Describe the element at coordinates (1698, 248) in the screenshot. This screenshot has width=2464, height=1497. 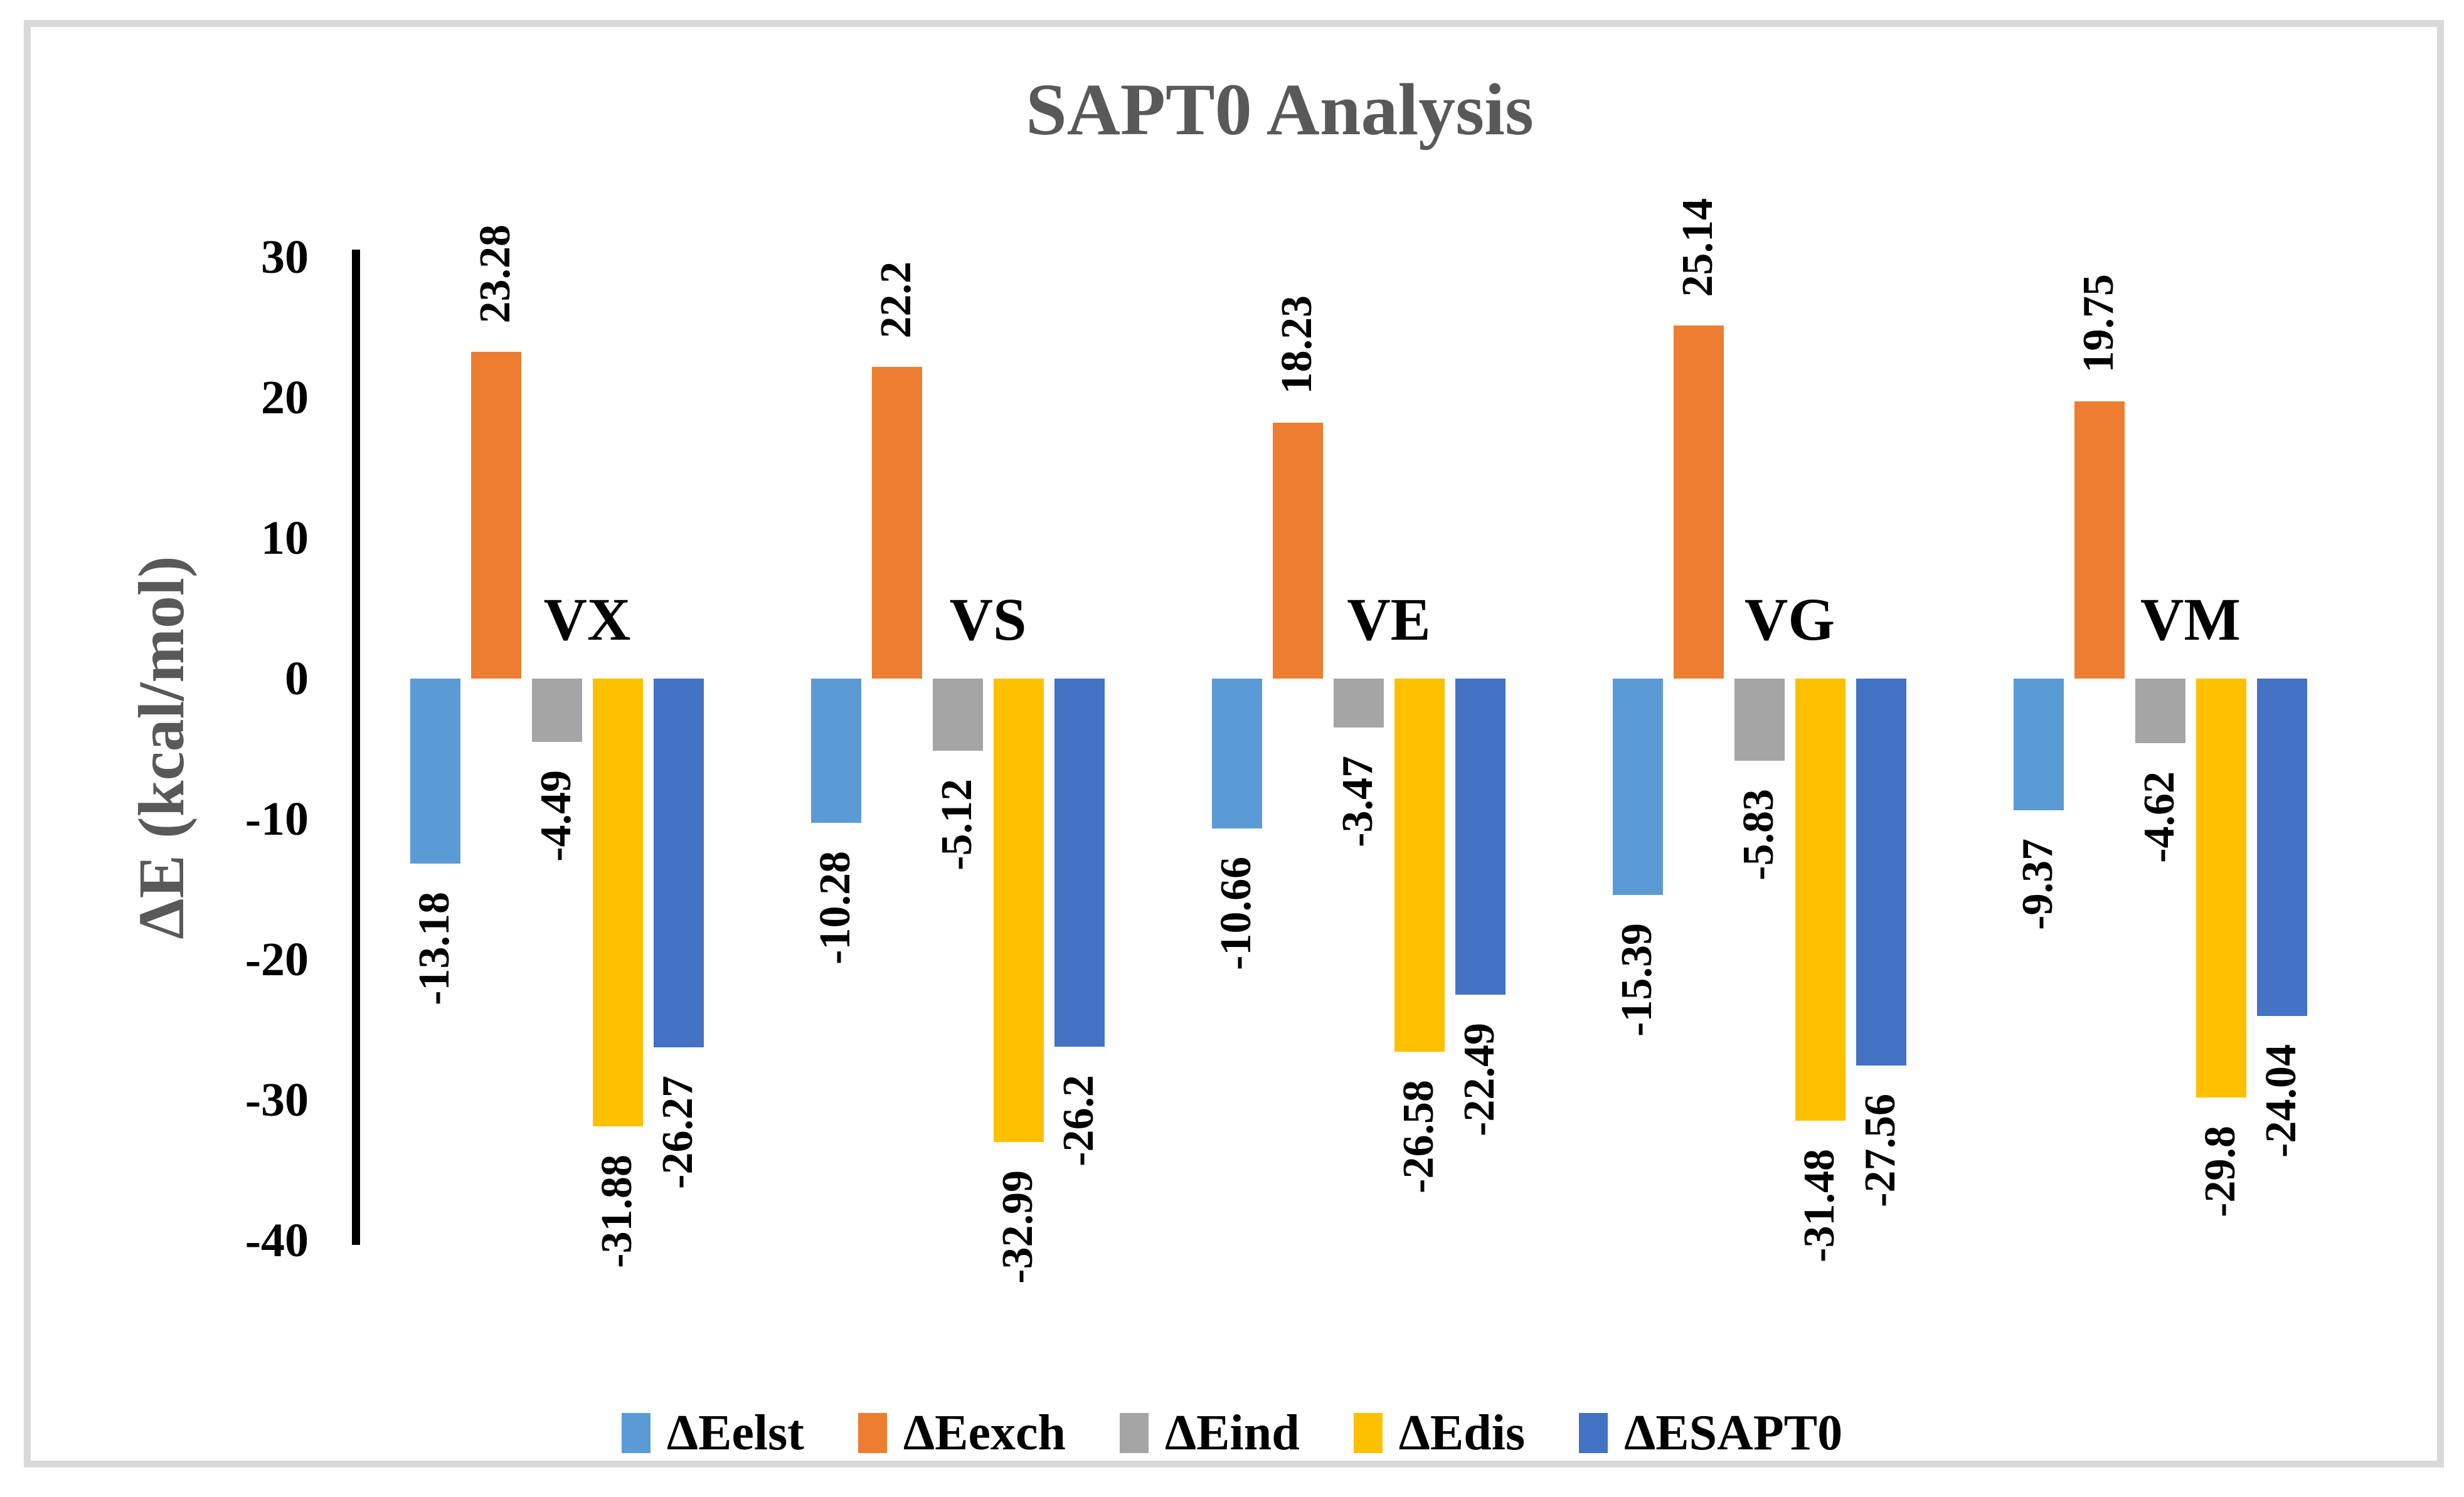
I see `bar-value-label: 25.14` at that location.